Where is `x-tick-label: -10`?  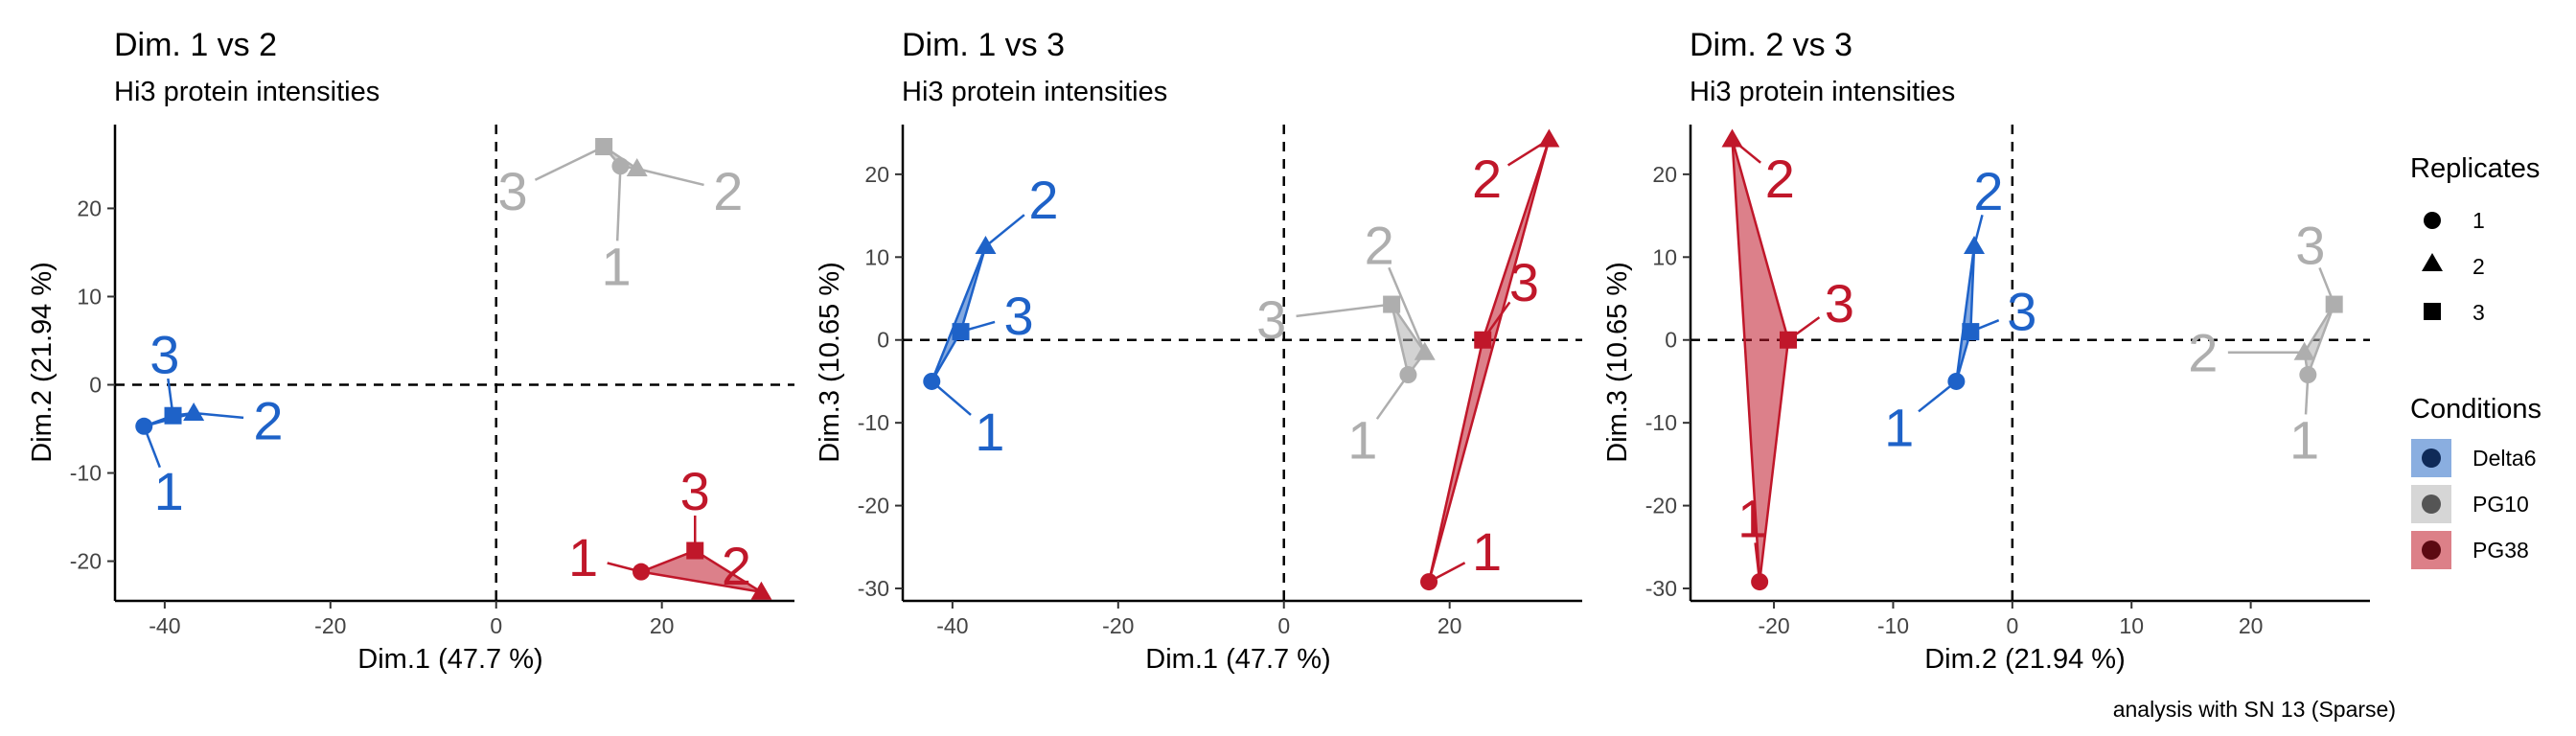 x-tick-label: -10 is located at coordinates (1893, 625).